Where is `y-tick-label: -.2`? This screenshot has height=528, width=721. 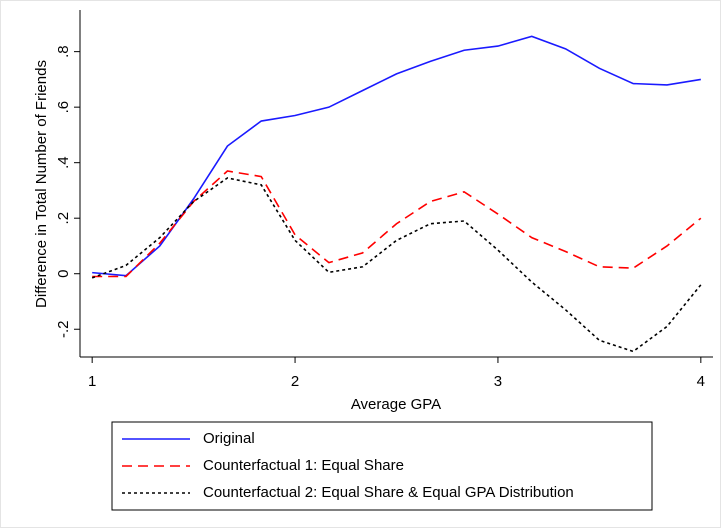
y-tick-label: -.2 is located at coordinates (63, 329).